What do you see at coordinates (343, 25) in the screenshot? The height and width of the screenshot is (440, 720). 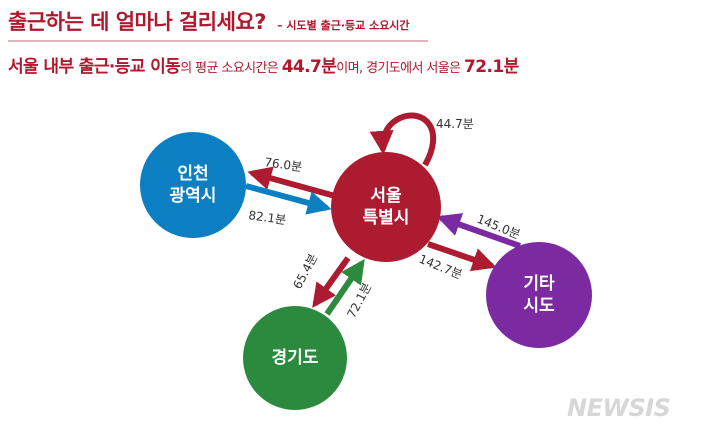 I see `page-subtitle-tag: – 시도별 출근·등교 소요시간` at bounding box center [343, 25].